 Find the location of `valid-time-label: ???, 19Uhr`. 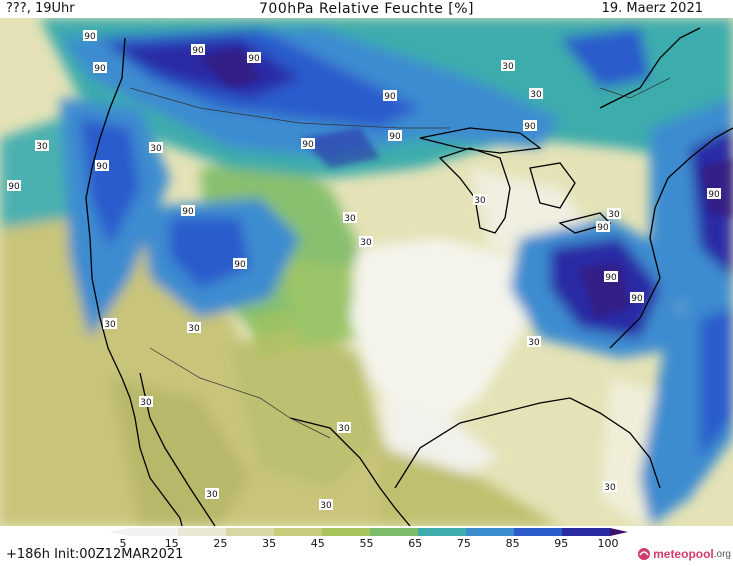

valid-time-label: ???, 19Uhr is located at coordinates (40, 8).